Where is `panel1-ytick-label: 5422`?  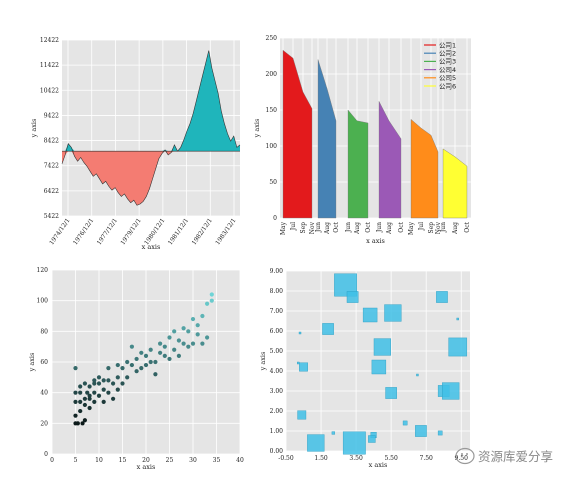
panel1-ytick-label: 5422 is located at coordinates (51, 216).